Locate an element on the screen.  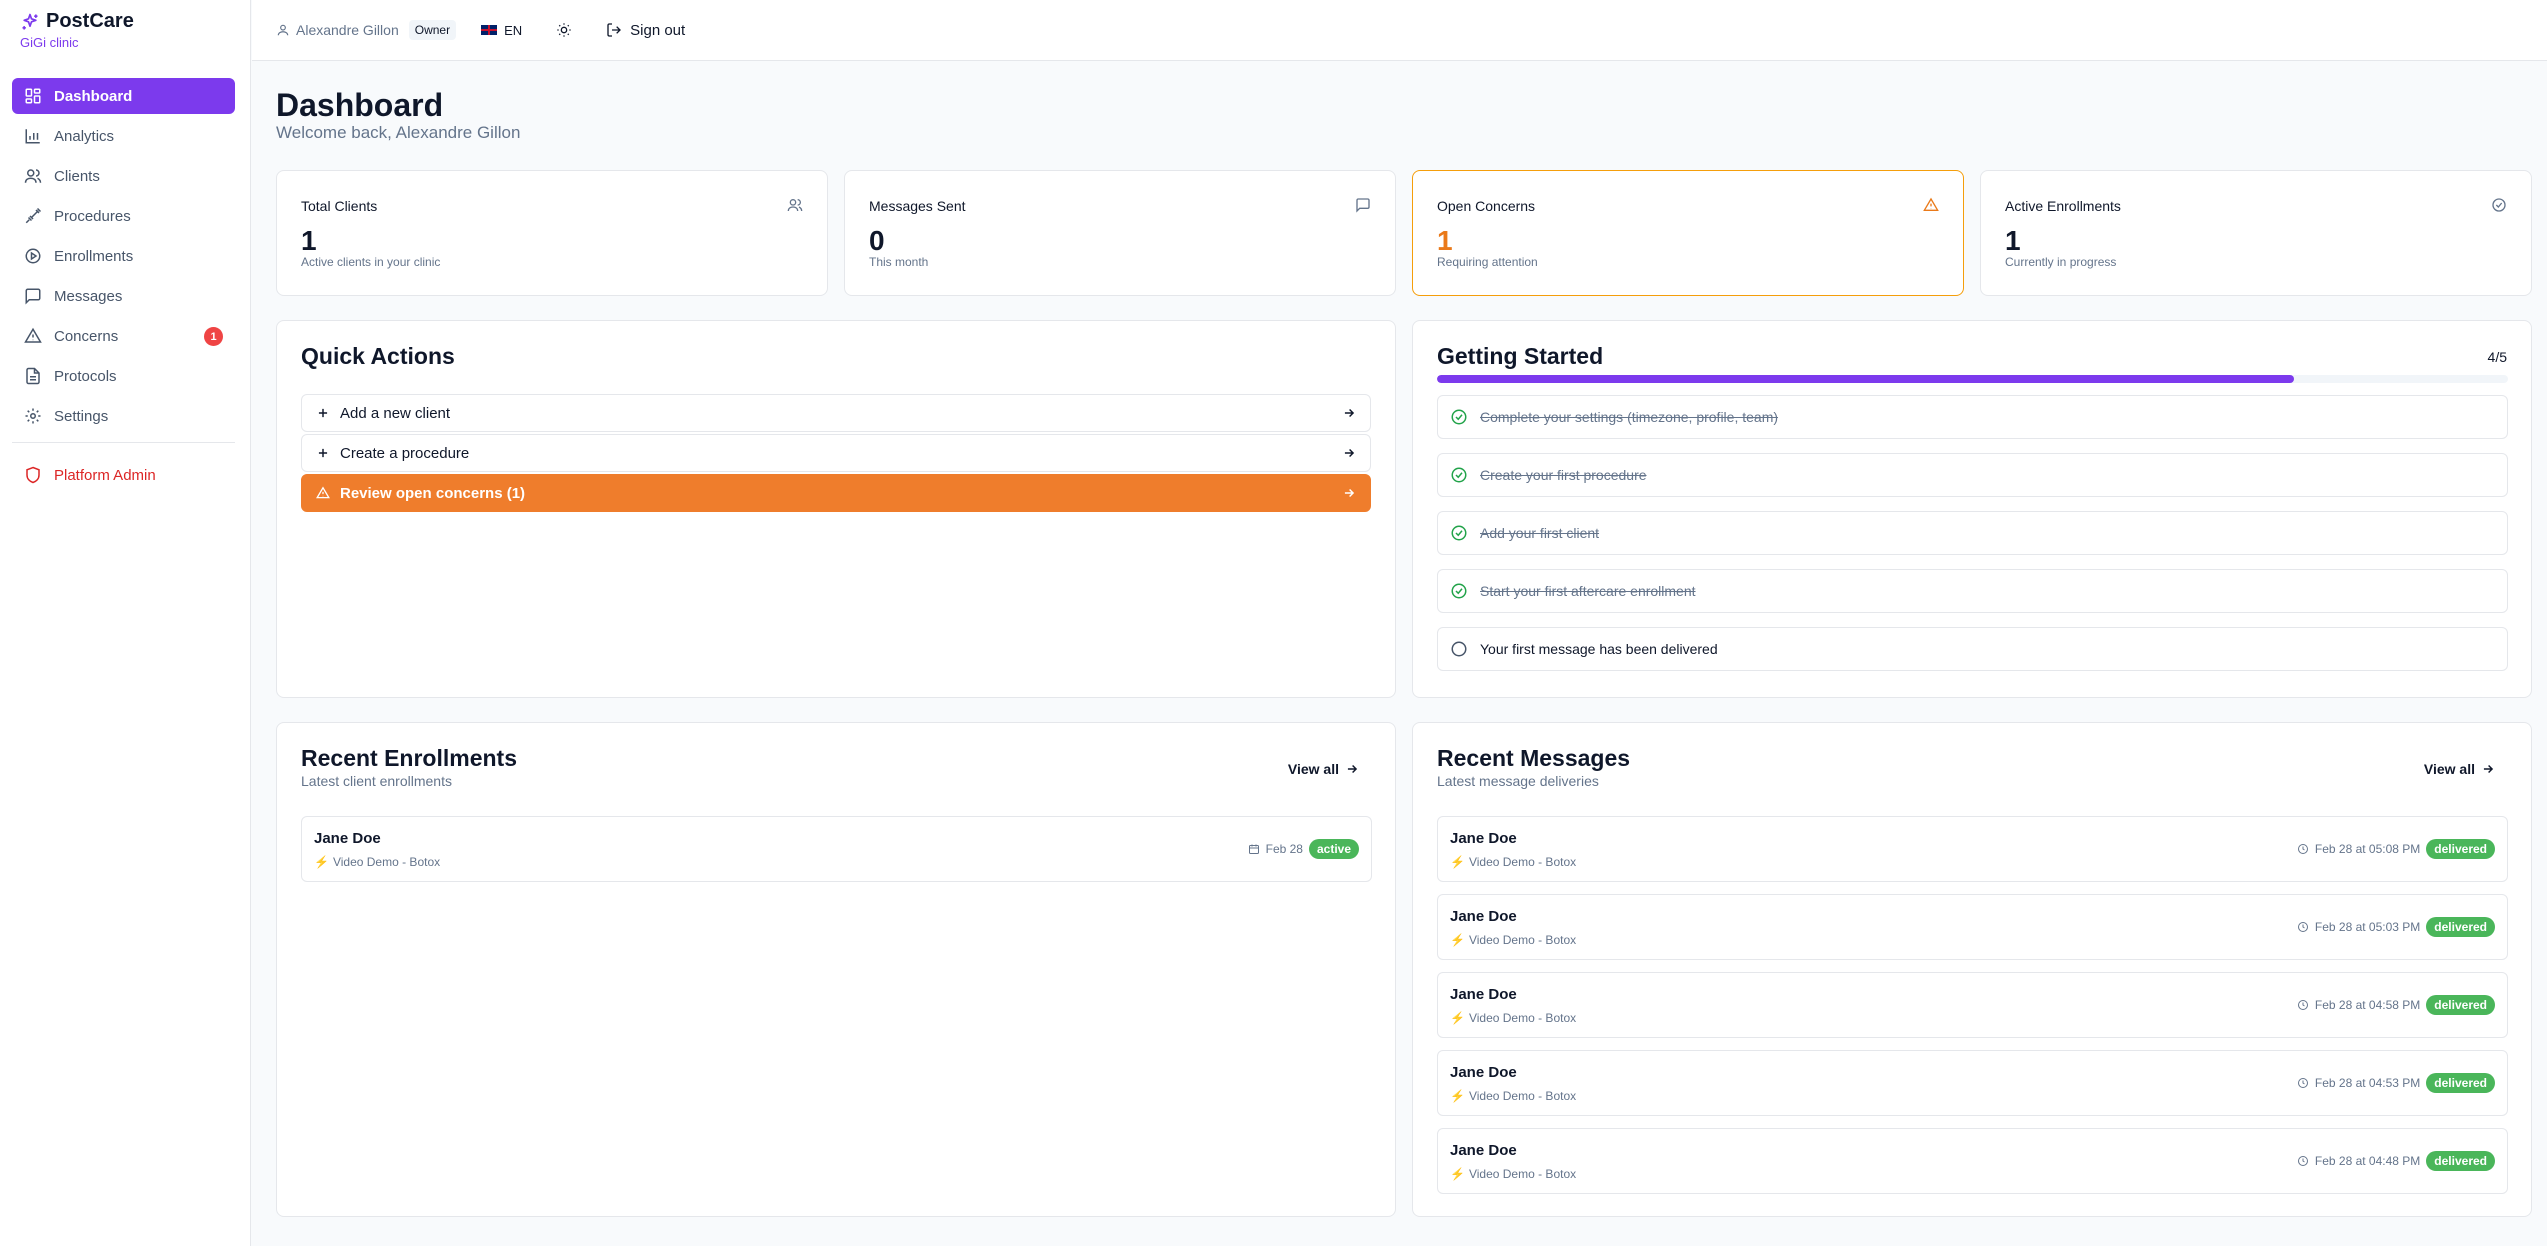
sidebar-item-clients: Clients is located at coordinates (123, 176).